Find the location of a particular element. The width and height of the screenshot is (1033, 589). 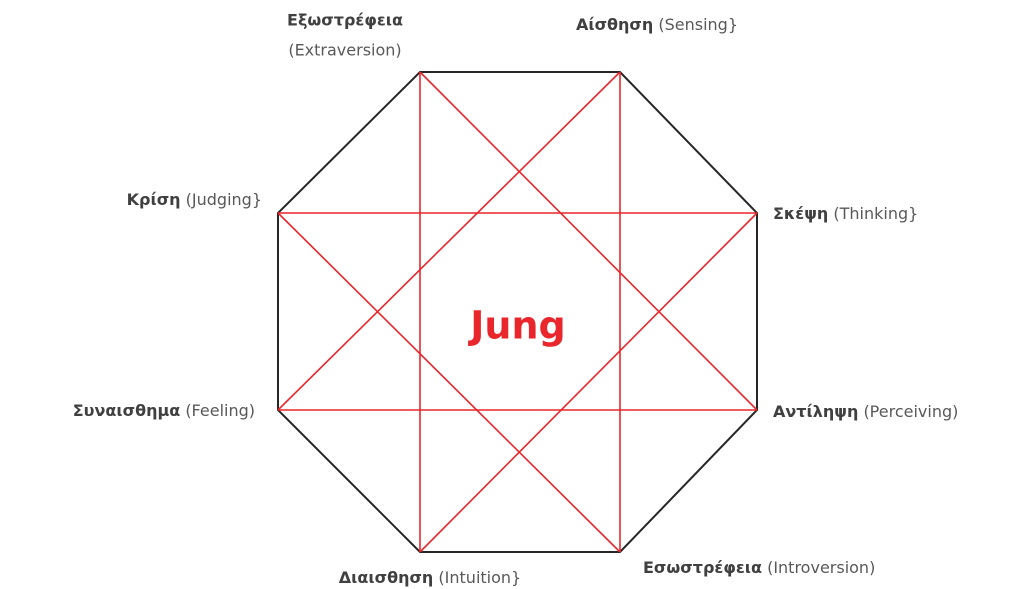

node-text: Συναισθημα (Feeling) is located at coordinates (164, 410).